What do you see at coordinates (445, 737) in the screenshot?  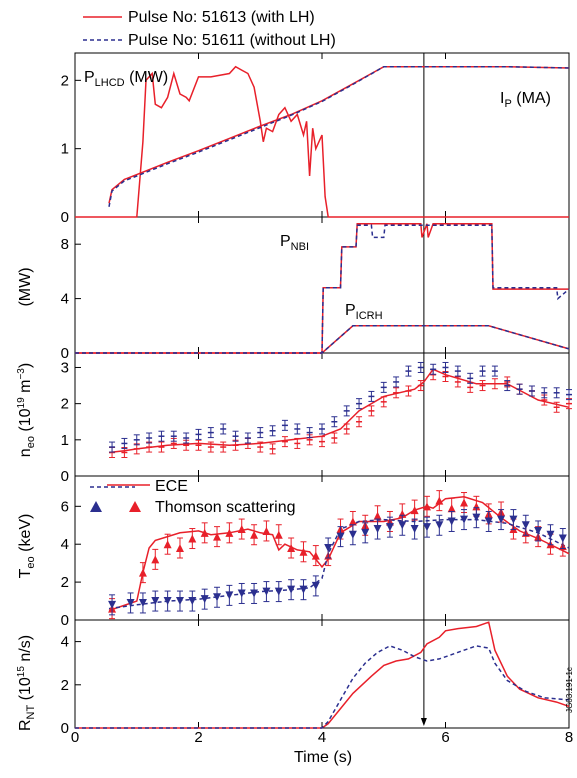 I see `xtick-label: 6` at bounding box center [445, 737].